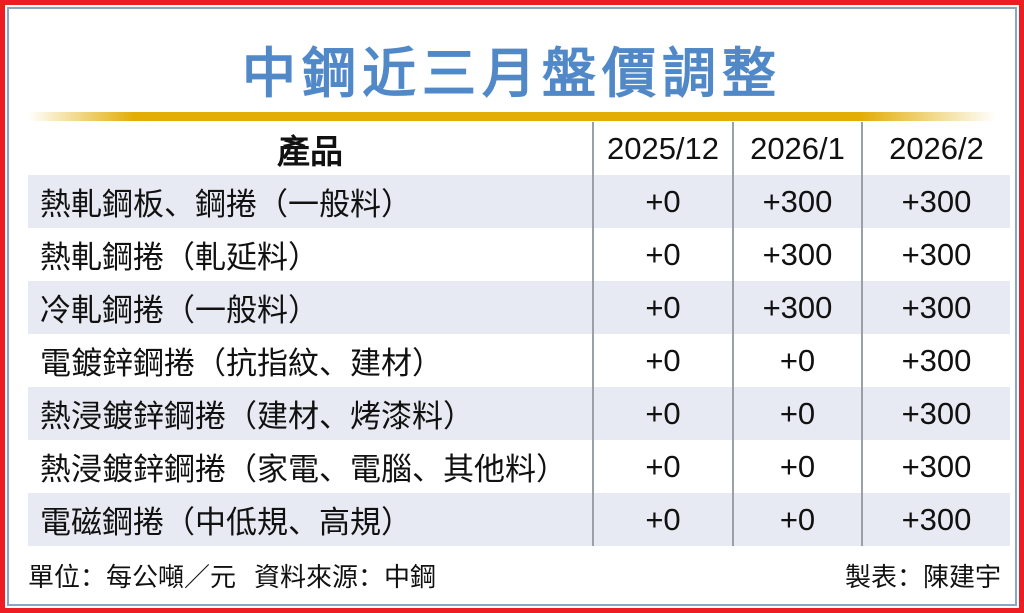 This screenshot has width=1024, height=613. I want to click on table-row: 冷軋鋼捲（一般料） +0 +300 +300, so click(519, 307).